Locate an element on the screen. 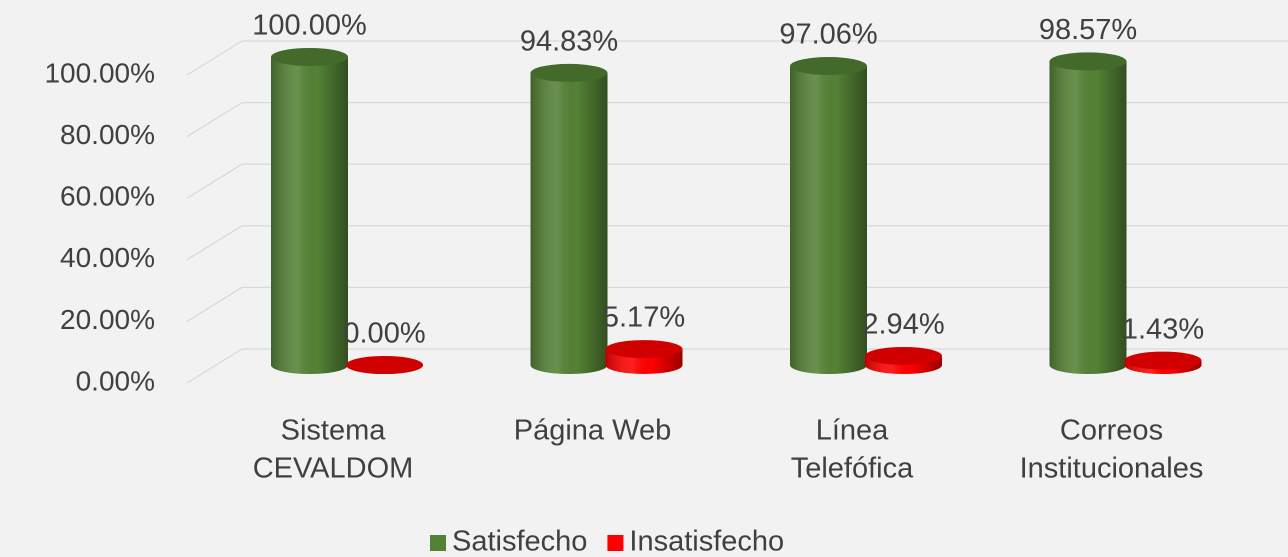 The width and height of the screenshot is (1288, 557). legend-label: Insatisfecho is located at coordinates (706, 541).